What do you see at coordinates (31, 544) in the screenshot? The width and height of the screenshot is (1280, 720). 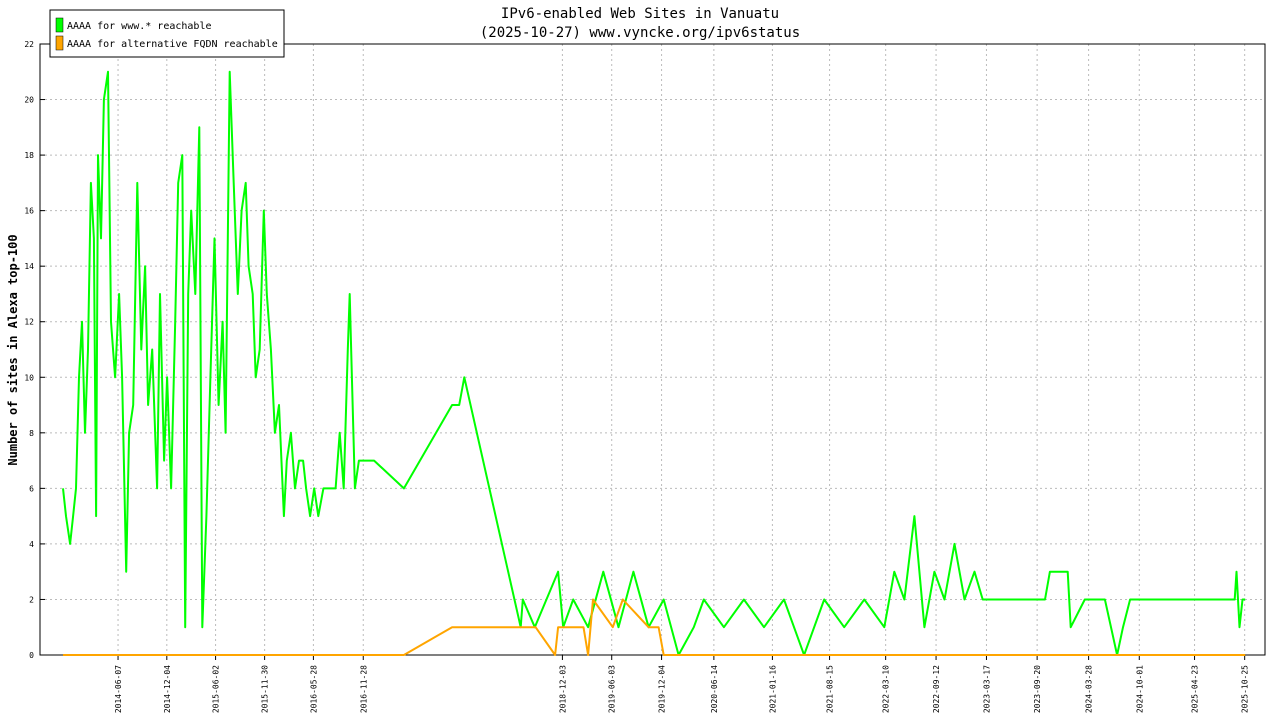 I see `y-tick-label: 4` at bounding box center [31, 544].